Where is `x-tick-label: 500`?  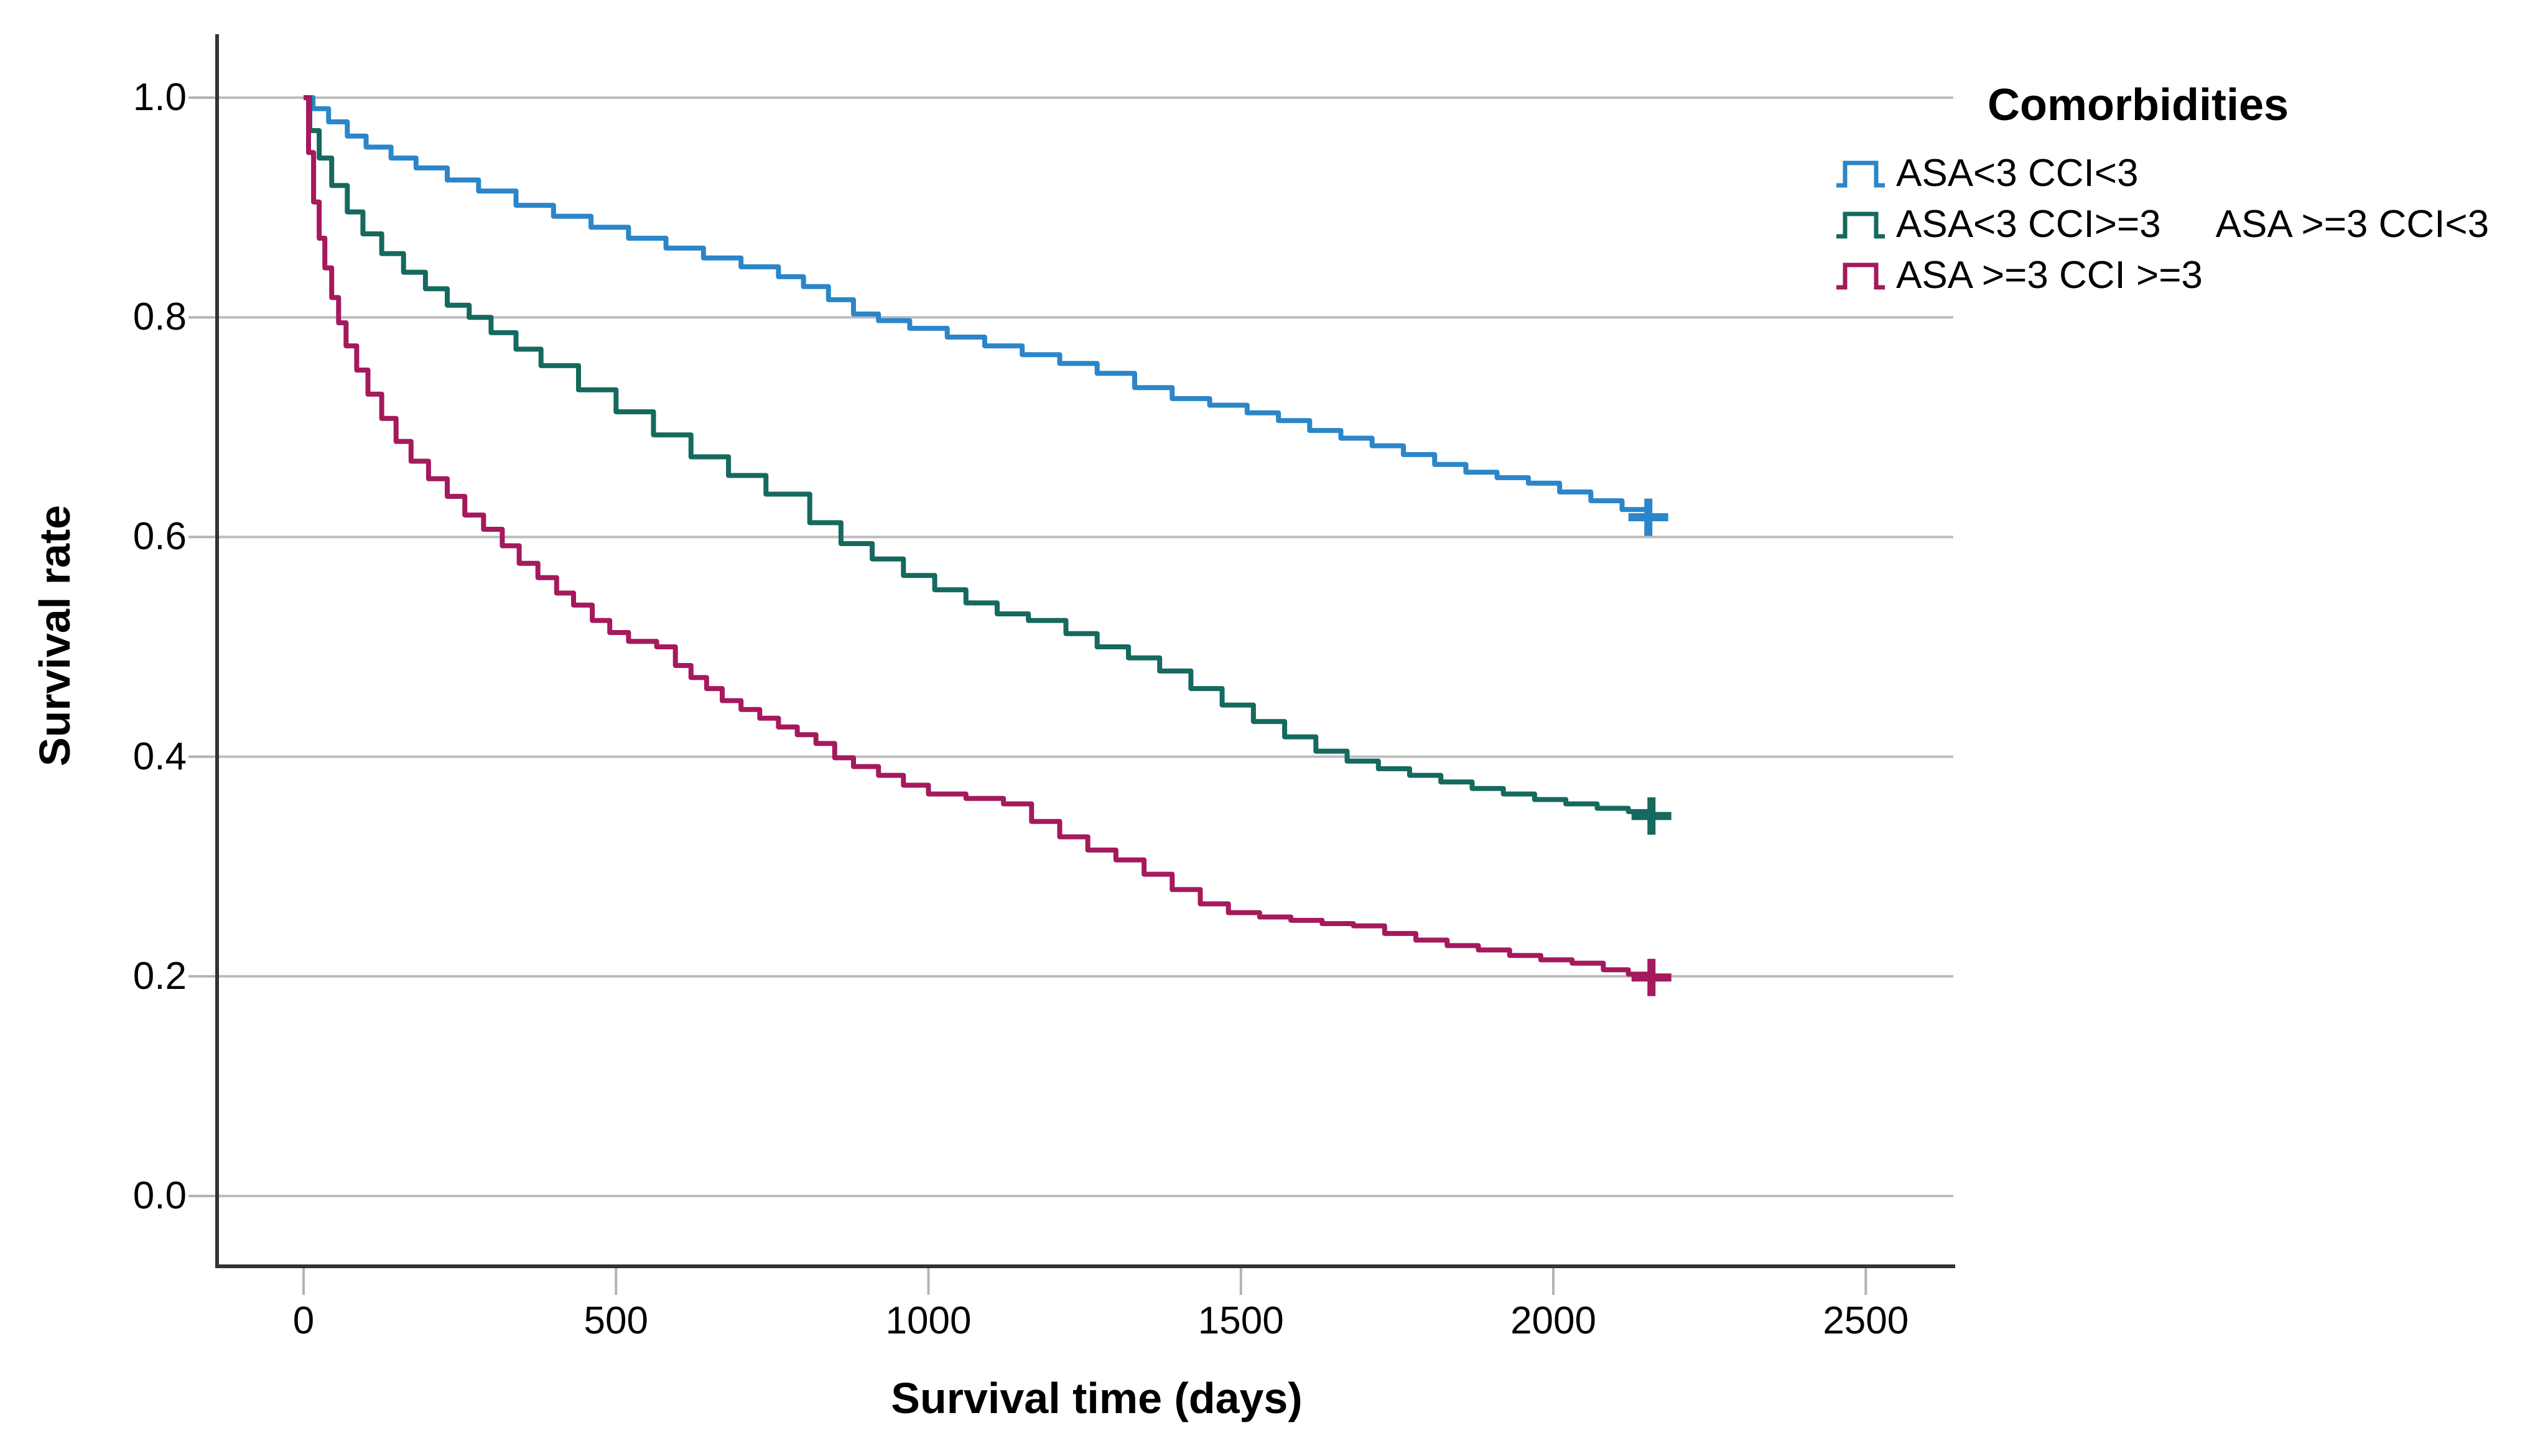 x-tick-label: 500 is located at coordinates (616, 1320).